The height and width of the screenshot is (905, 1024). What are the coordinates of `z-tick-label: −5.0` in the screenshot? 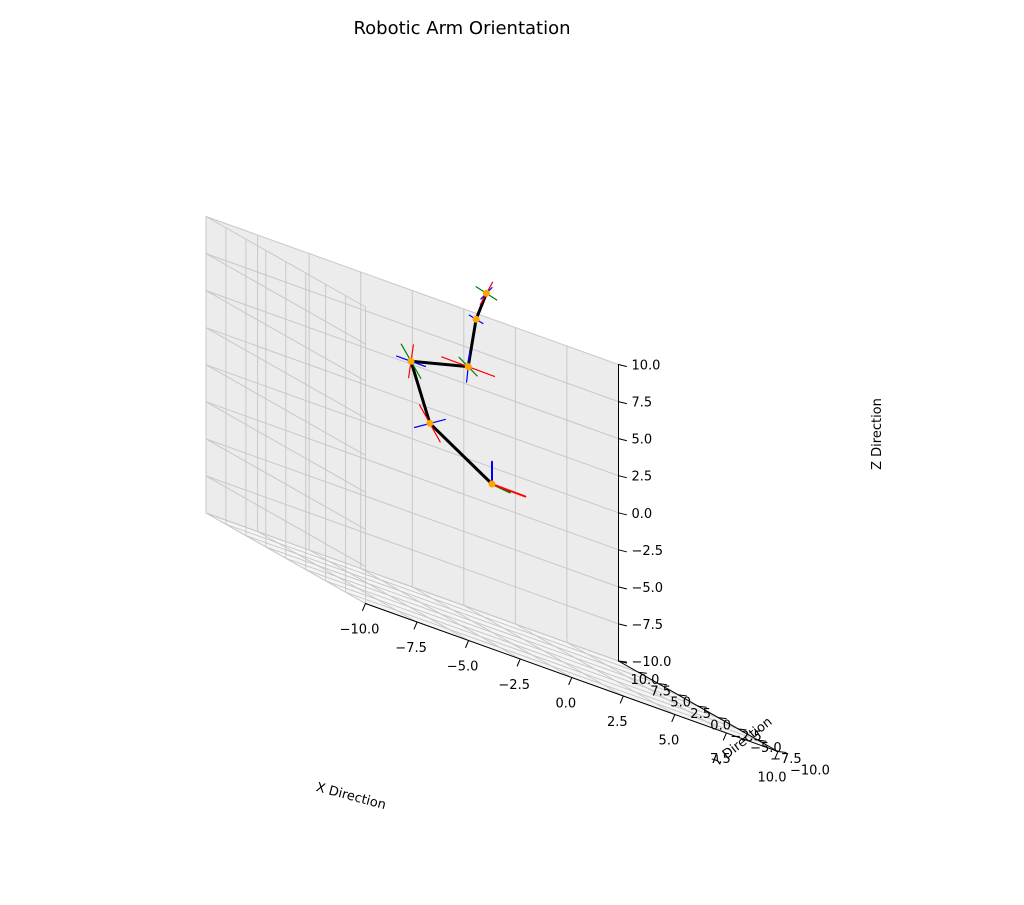 It's located at (648, 588).